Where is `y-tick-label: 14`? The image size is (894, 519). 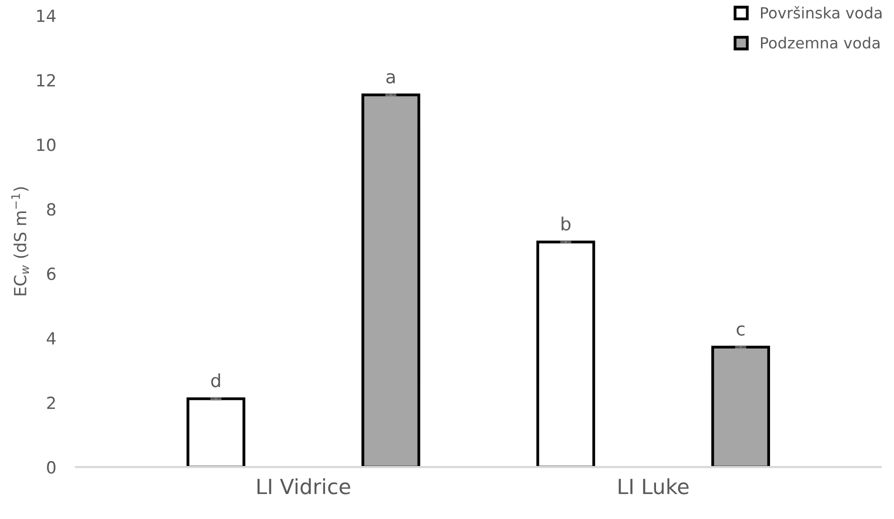 y-tick-label: 14 is located at coordinates (46, 16).